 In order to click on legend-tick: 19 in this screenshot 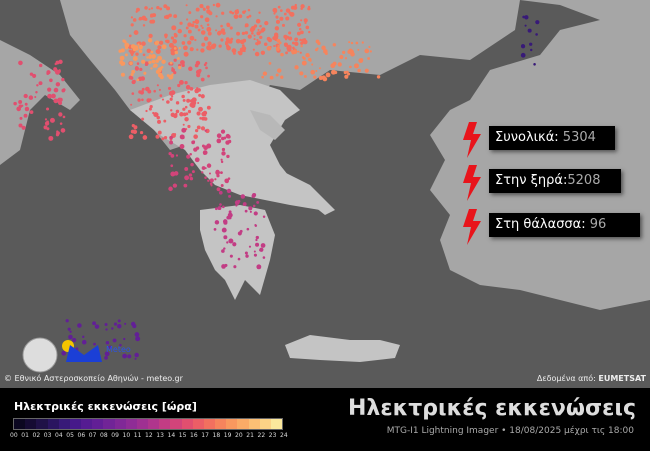, I will do `click(227, 435)`.